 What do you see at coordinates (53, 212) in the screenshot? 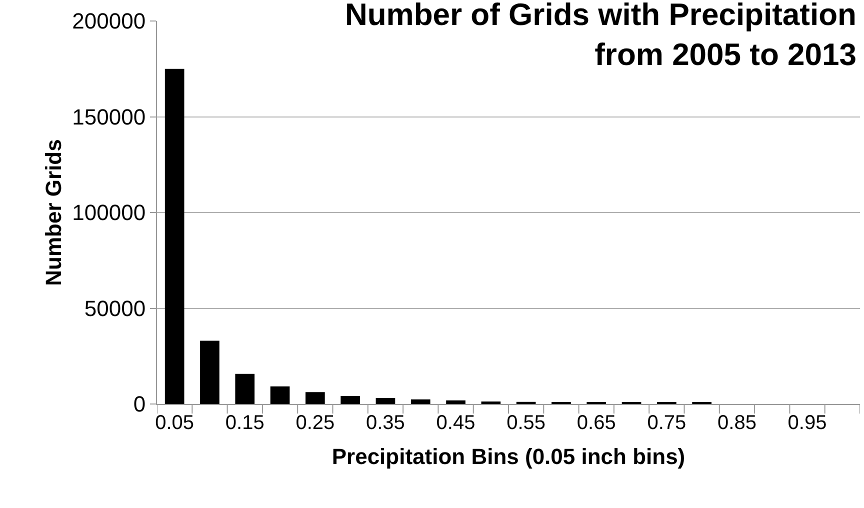
I see `y-axis-title: Number Grids` at bounding box center [53, 212].